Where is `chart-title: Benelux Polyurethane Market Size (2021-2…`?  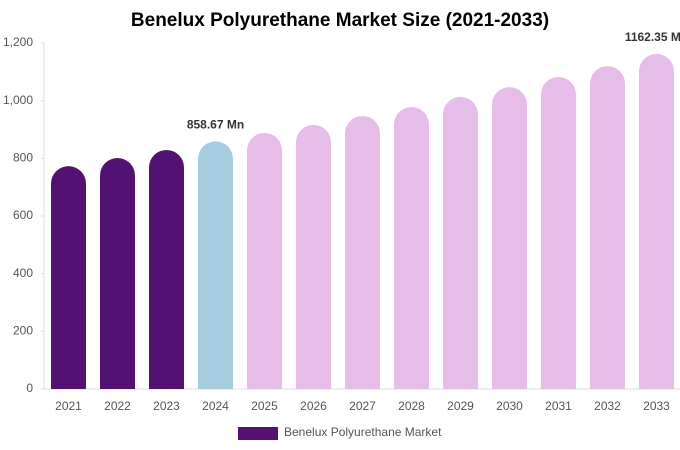 chart-title: Benelux Polyurethane Market Size (2021-2… is located at coordinates (340, 20).